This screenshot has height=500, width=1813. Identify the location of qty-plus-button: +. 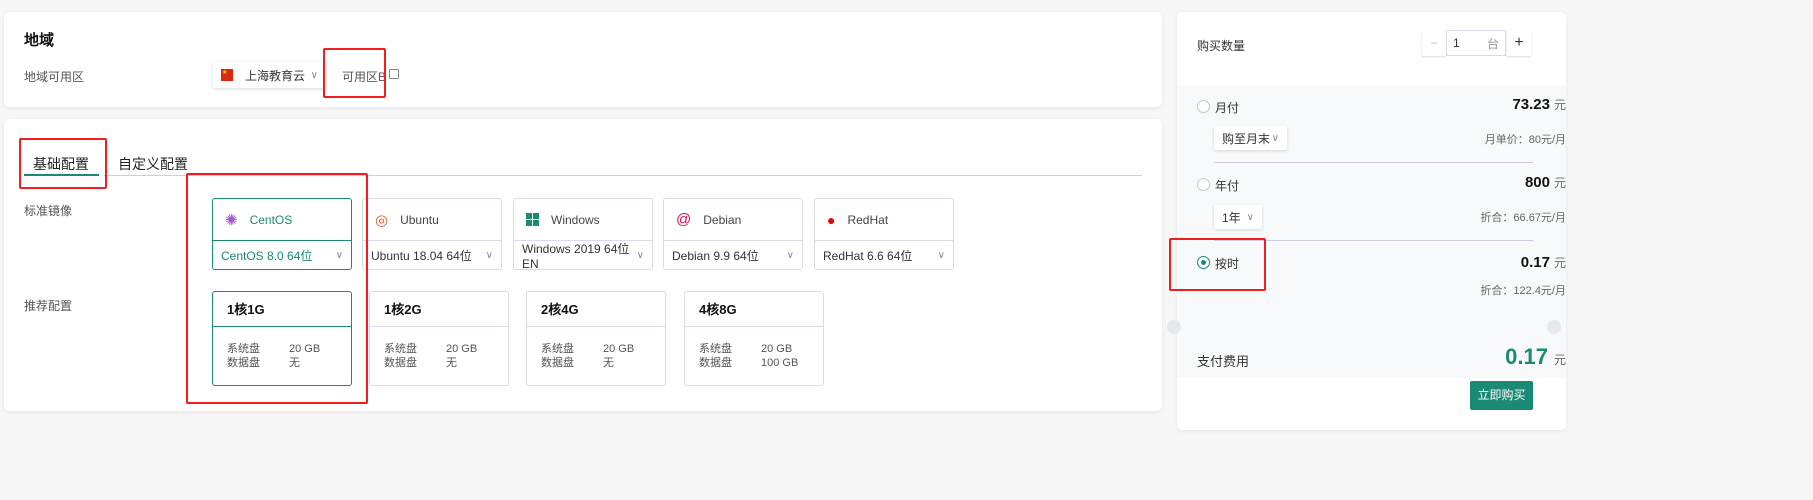
(1519, 43).